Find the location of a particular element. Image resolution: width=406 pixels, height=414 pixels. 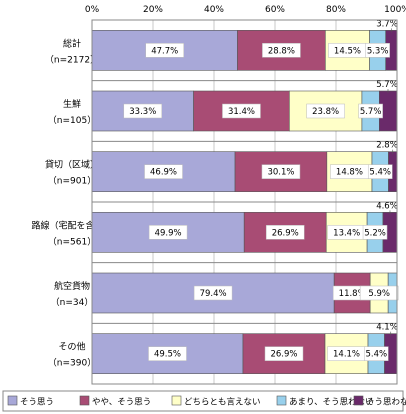

legend-label: そう思う is located at coordinates (37, 403).